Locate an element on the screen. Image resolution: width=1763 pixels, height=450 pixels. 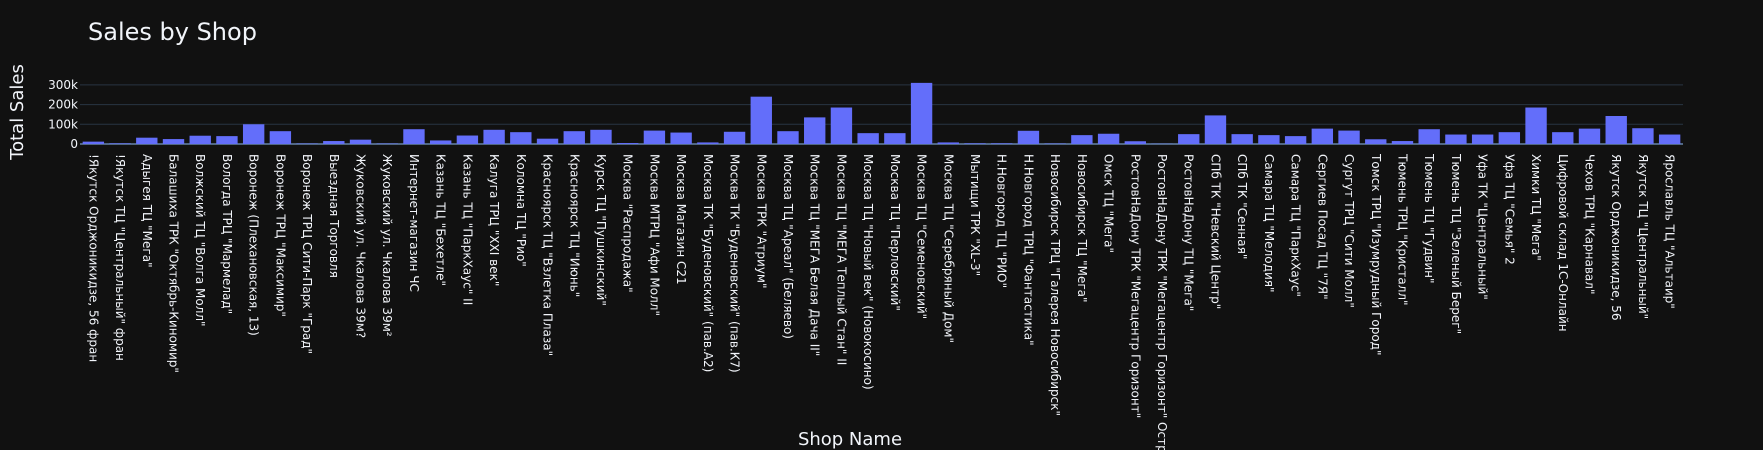
x-tick-label: Москва ТЦ "МЕГА Белая Дача II" is located at coordinates (815, 255).